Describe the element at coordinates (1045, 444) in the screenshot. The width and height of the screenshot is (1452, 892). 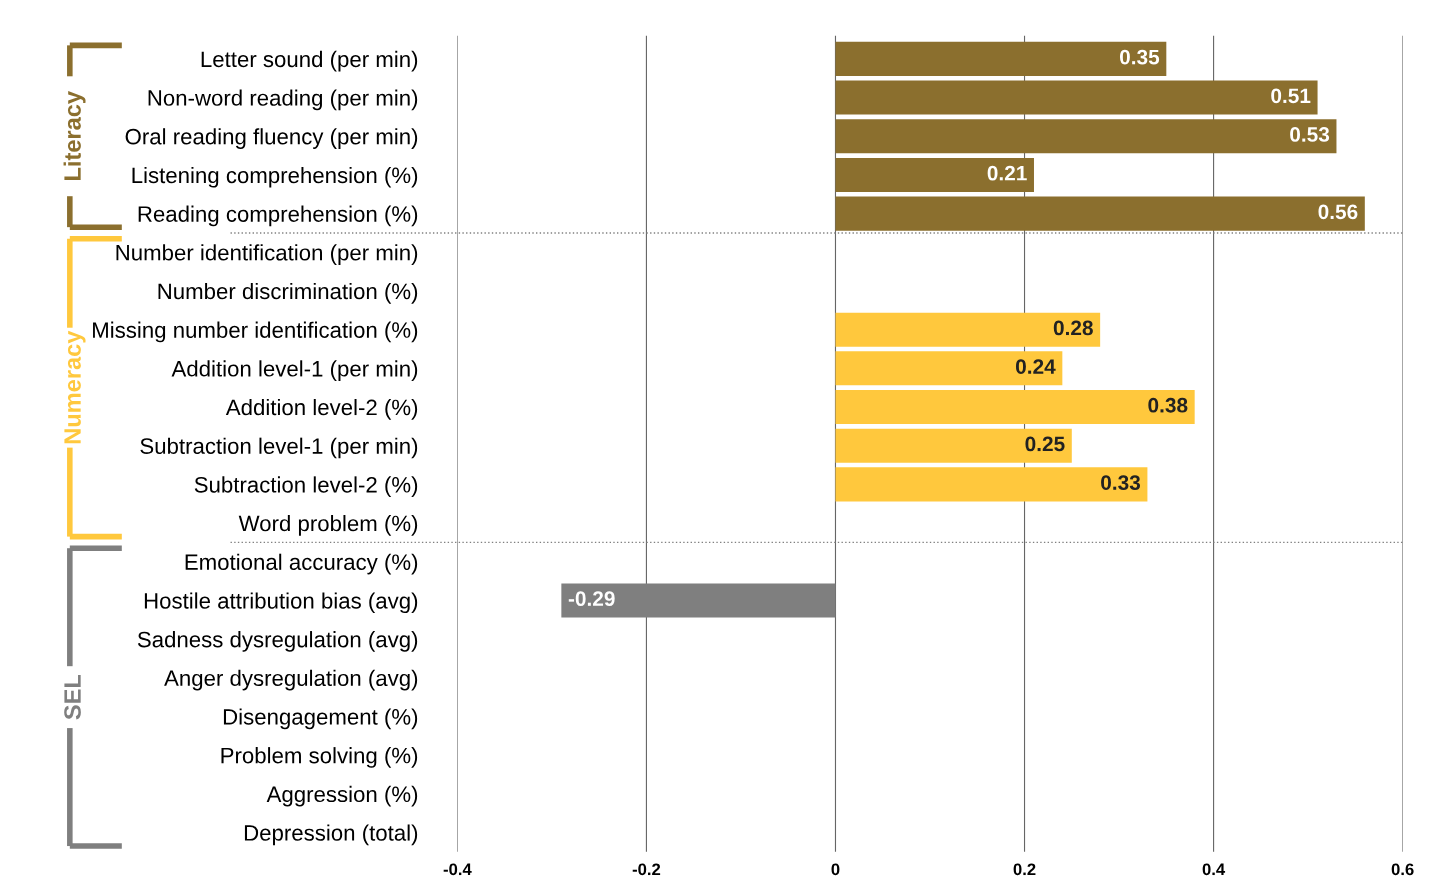
I see `data-label: 0.25` at that location.